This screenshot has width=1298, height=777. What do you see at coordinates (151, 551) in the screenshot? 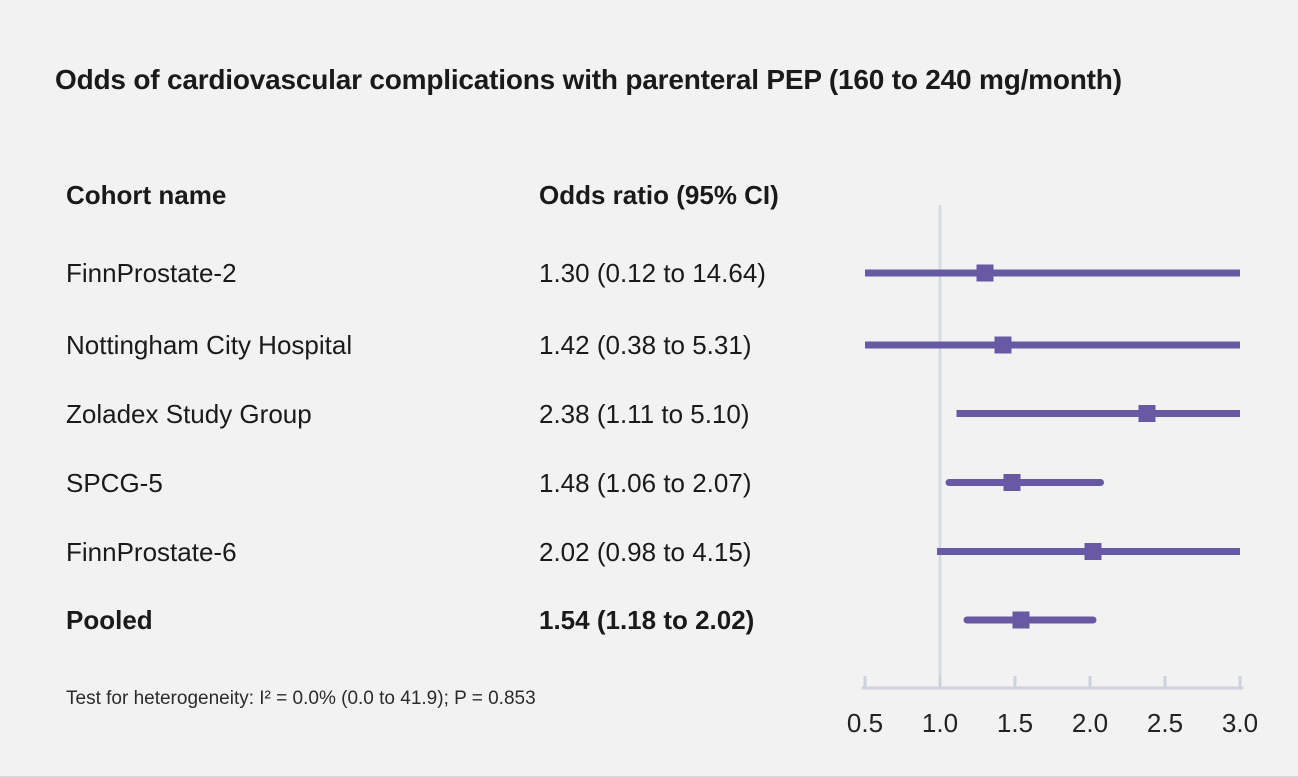
I see `cohort-label: FinnProstate-6` at bounding box center [151, 551].